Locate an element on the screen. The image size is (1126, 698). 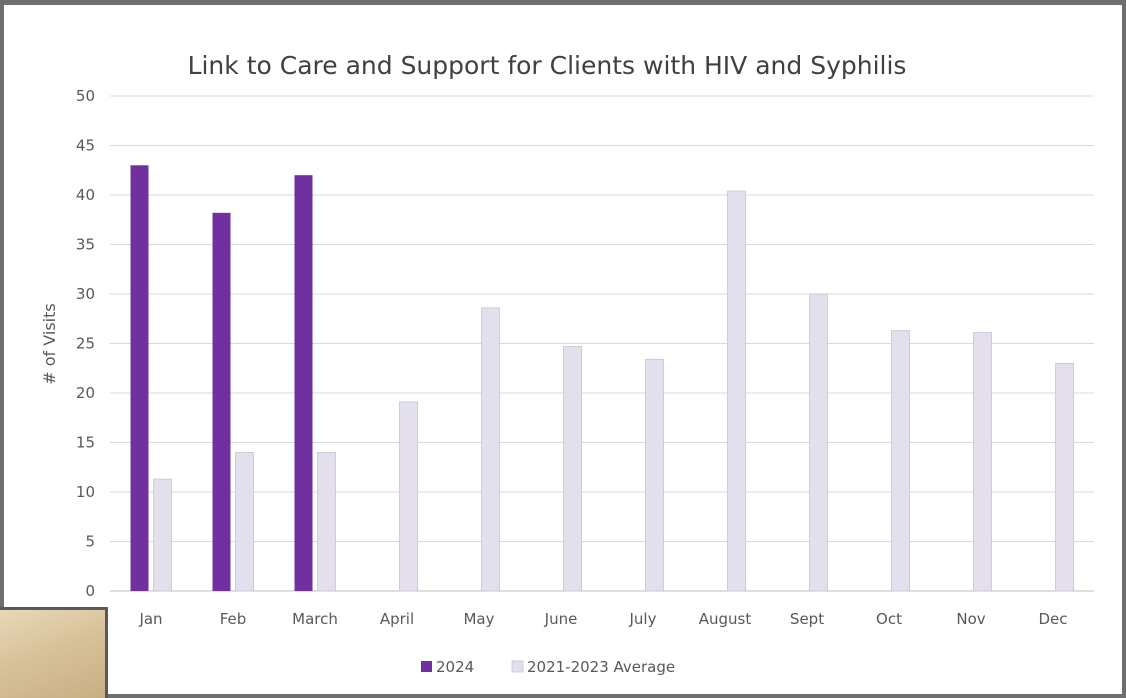
legend-swatch-2024 is located at coordinates (426, 666).